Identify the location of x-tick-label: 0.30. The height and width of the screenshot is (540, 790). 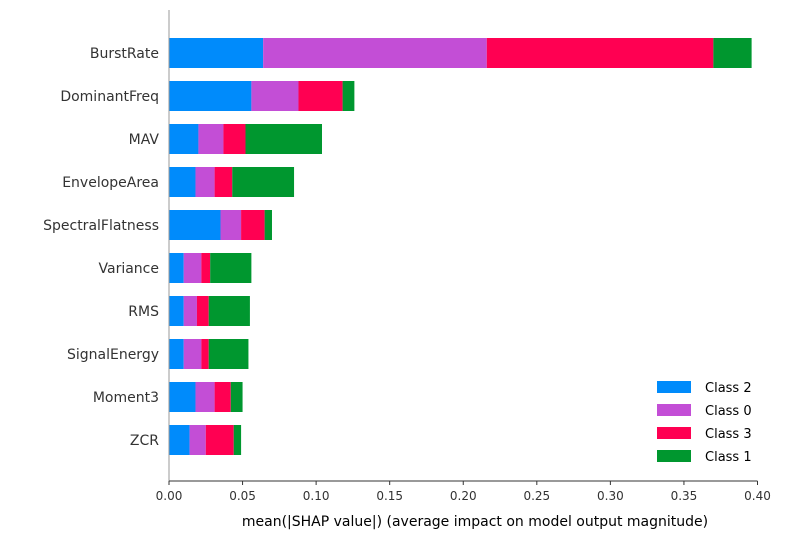
(610, 496).